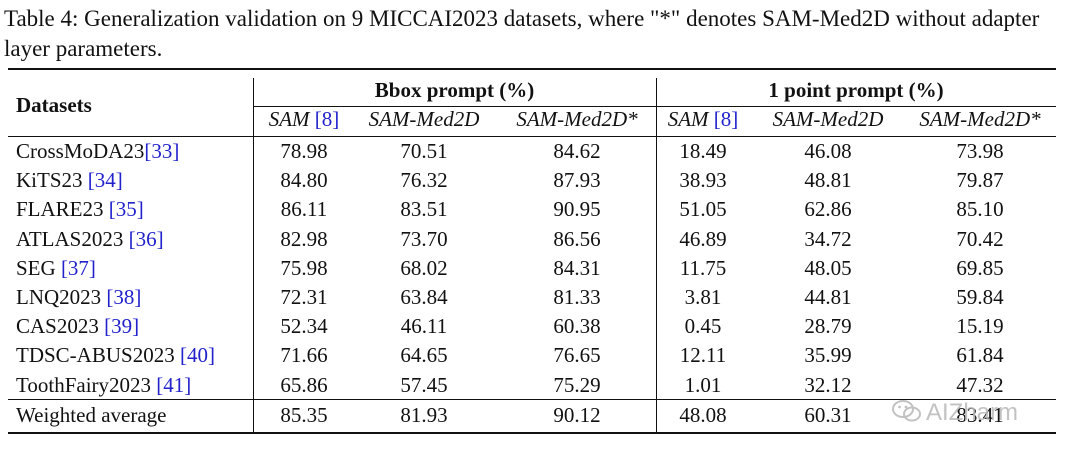 This screenshot has height=459, width=1080. I want to click on table-cell: 38.93, so click(703, 180).